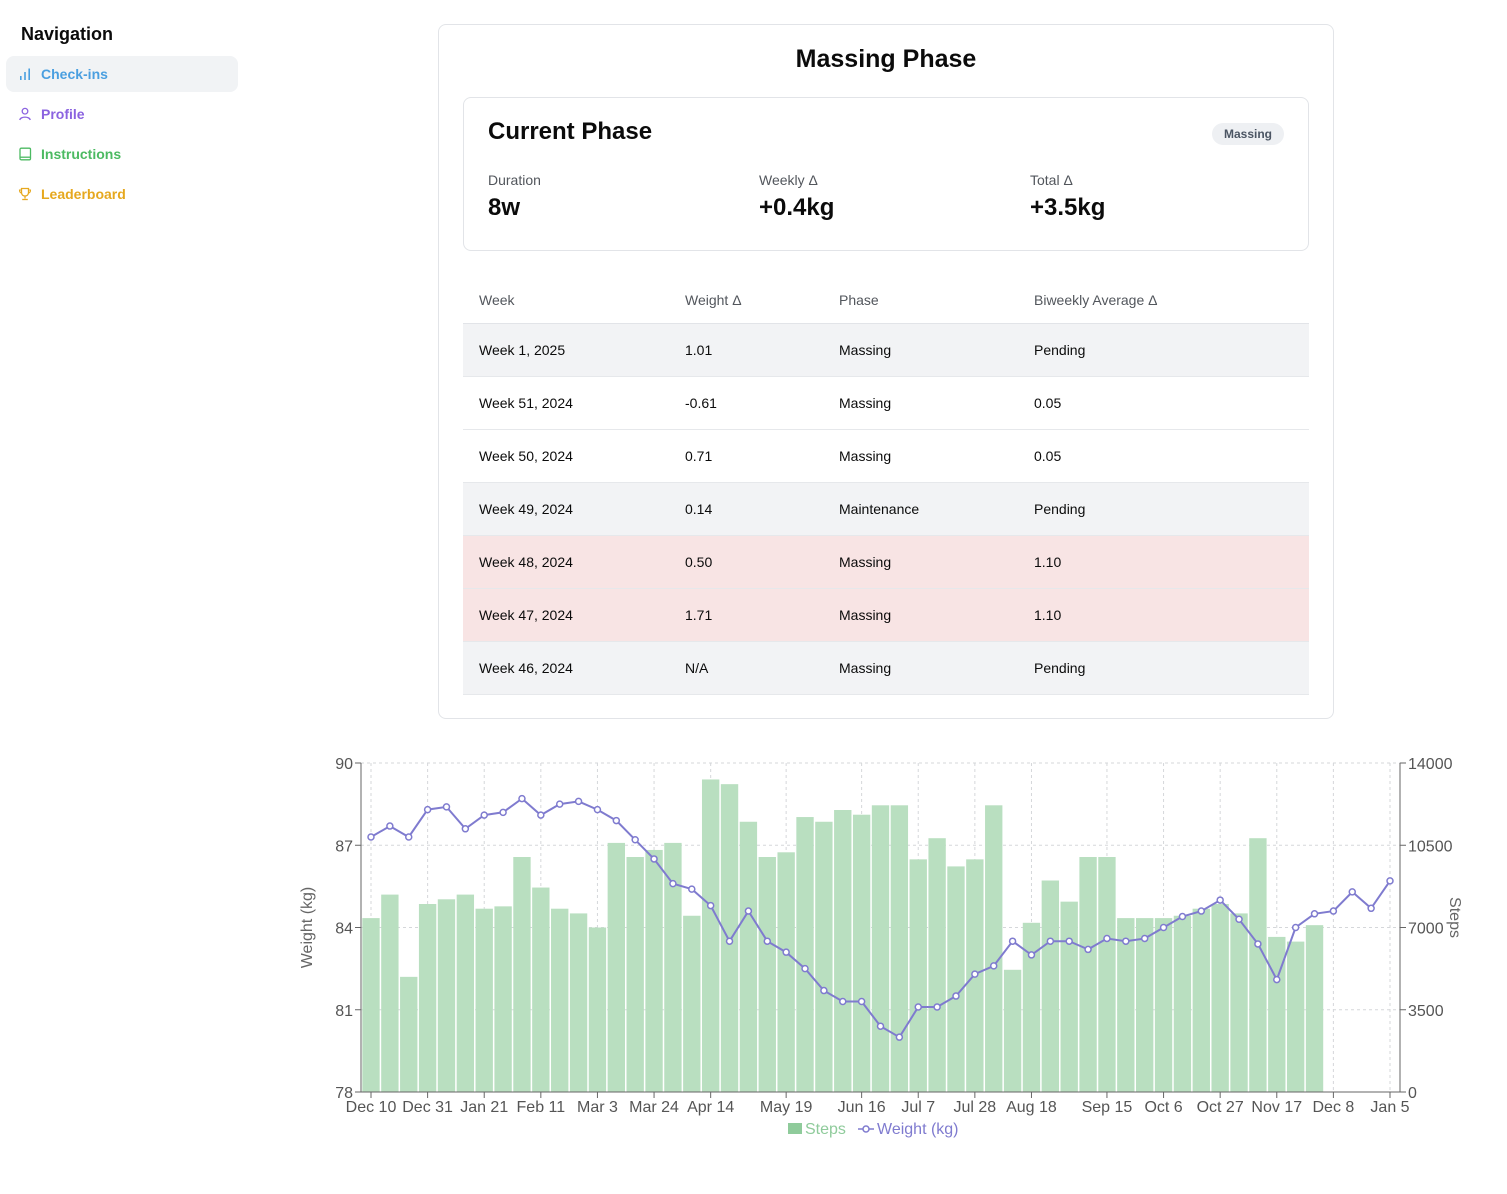 Image resolution: width=1507 pixels, height=1194 pixels. Describe the element at coordinates (1426, 1011) in the screenshot. I see `y2-tick-label: 3500` at that location.